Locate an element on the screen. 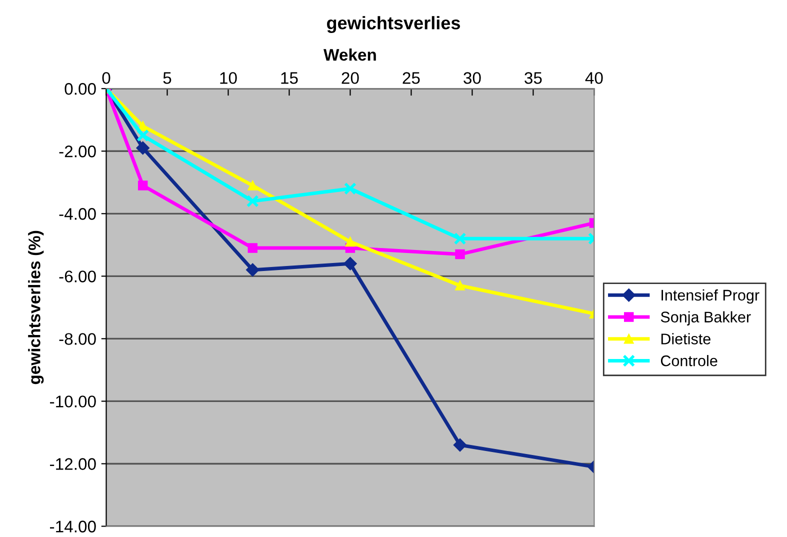 This screenshot has width=787, height=537. x-tick-label: 0 is located at coordinates (106, 78).